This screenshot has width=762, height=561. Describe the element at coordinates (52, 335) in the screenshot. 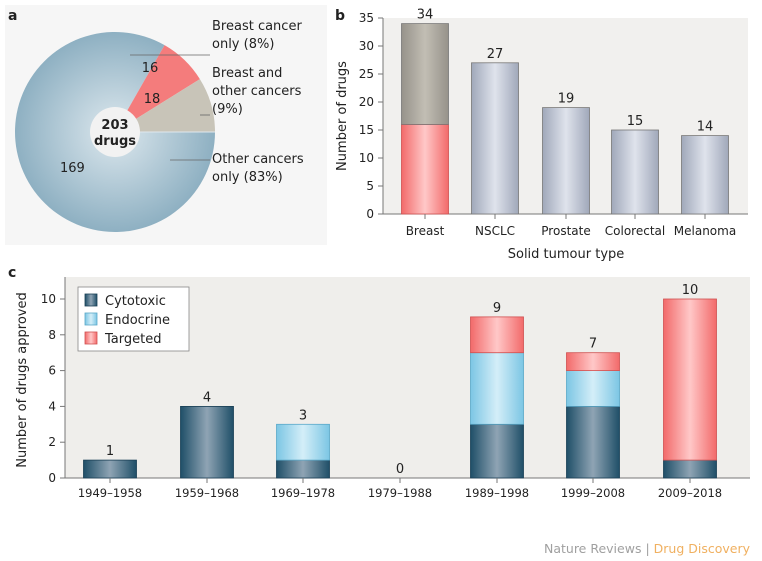

I see `y-tick-label: 8` at that location.